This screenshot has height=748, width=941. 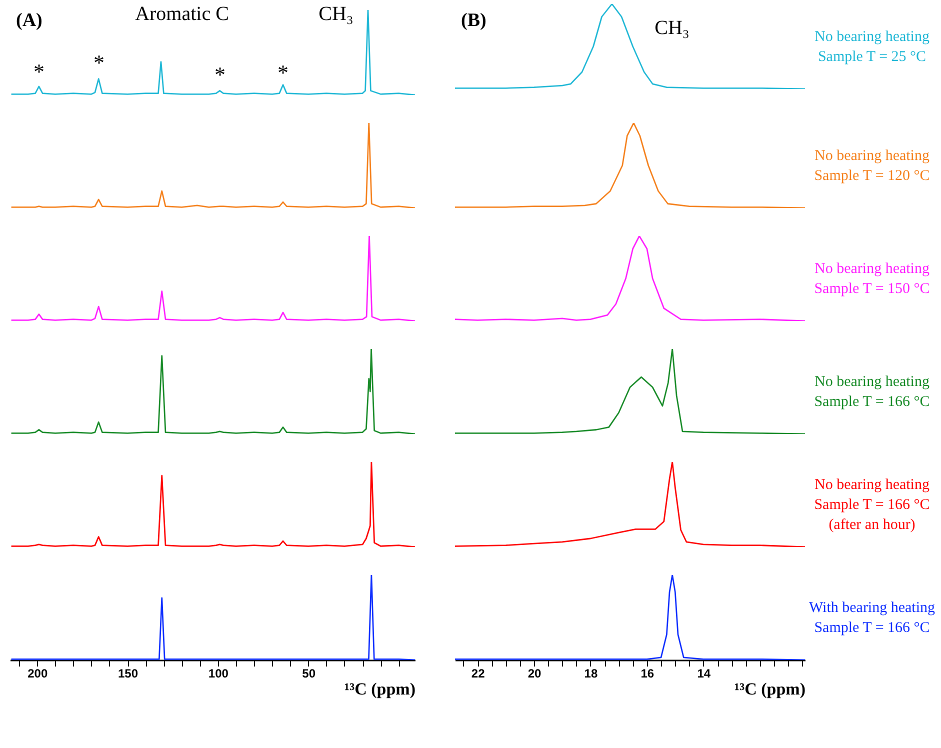 I want to click on x-tick-label: 50, so click(x=309, y=673).